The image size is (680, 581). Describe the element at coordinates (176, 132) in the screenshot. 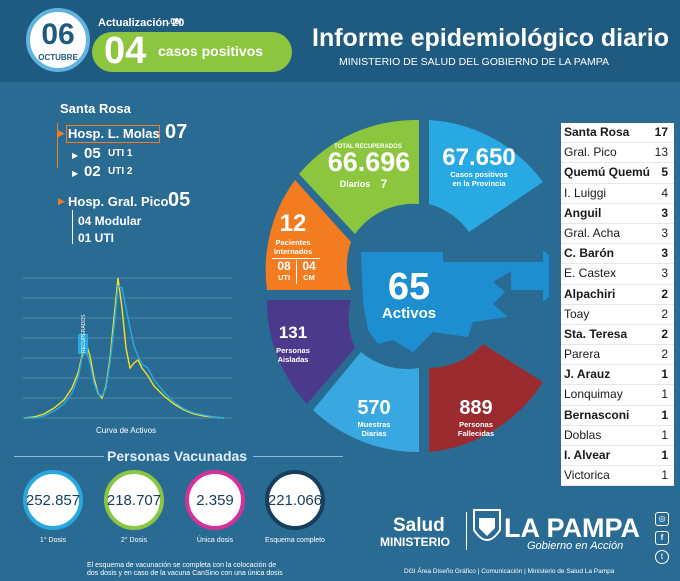

I see `molas-total: 07` at that location.